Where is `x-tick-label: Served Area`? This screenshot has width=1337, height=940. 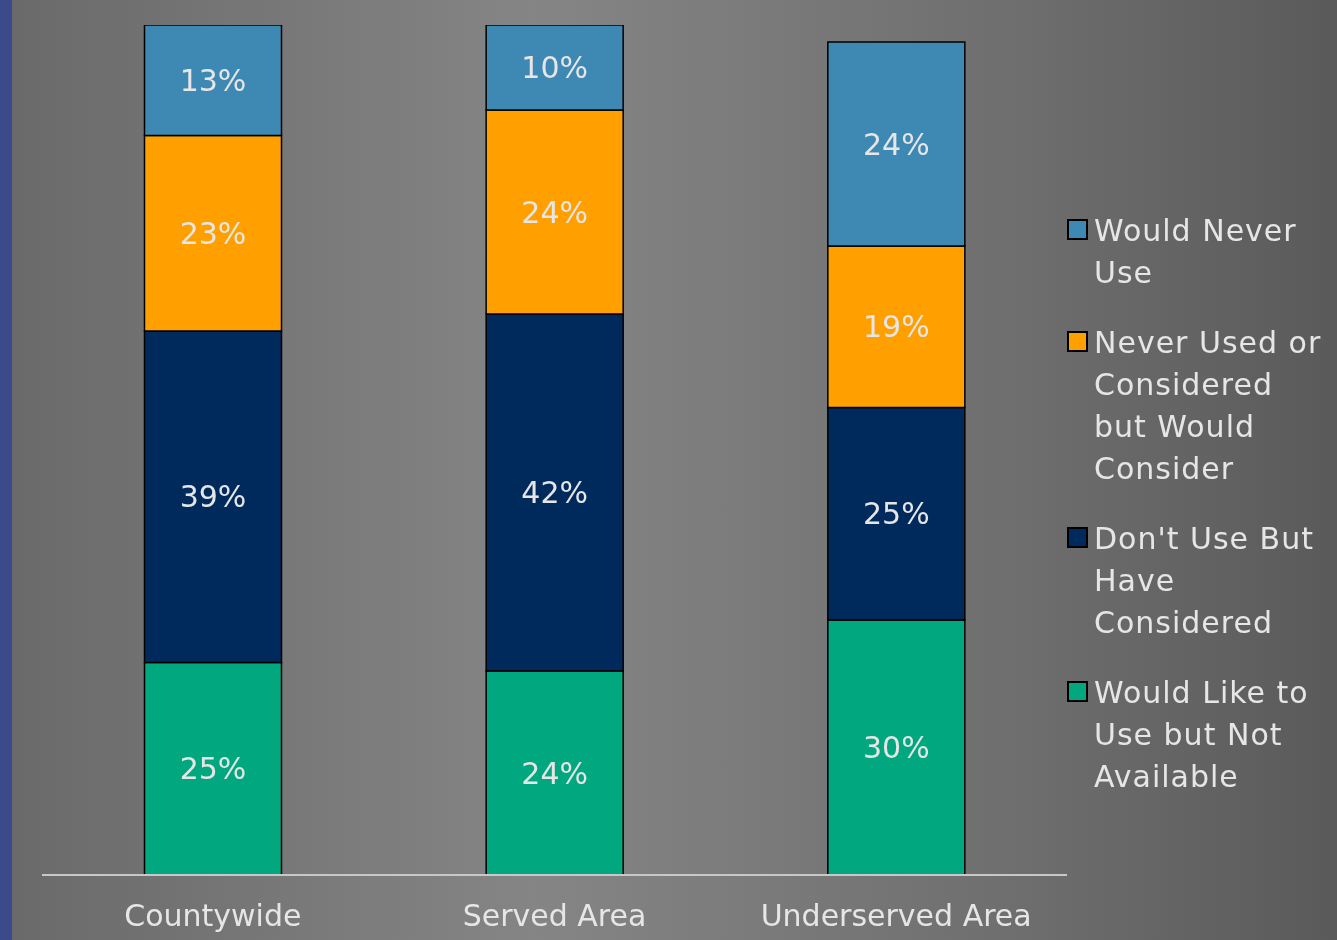 x-tick-label: Served Area is located at coordinates (554, 916).